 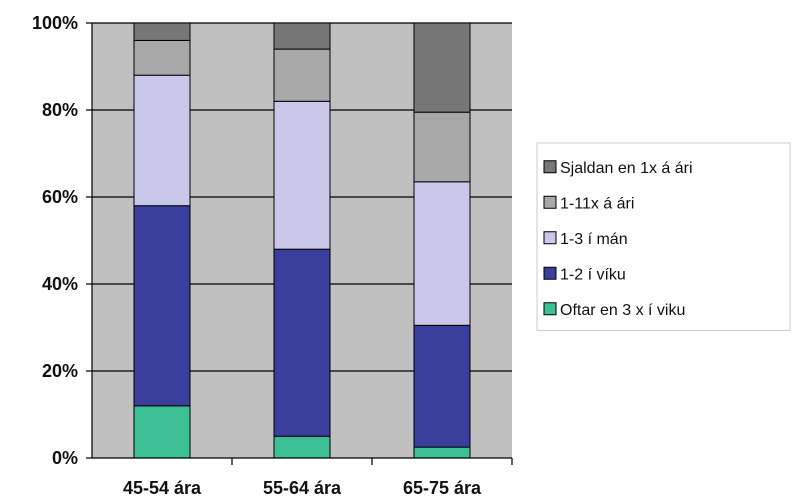 What do you see at coordinates (593, 274) in the screenshot?
I see `legend-label: 1-2 í víku` at bounding box center [593, 274].